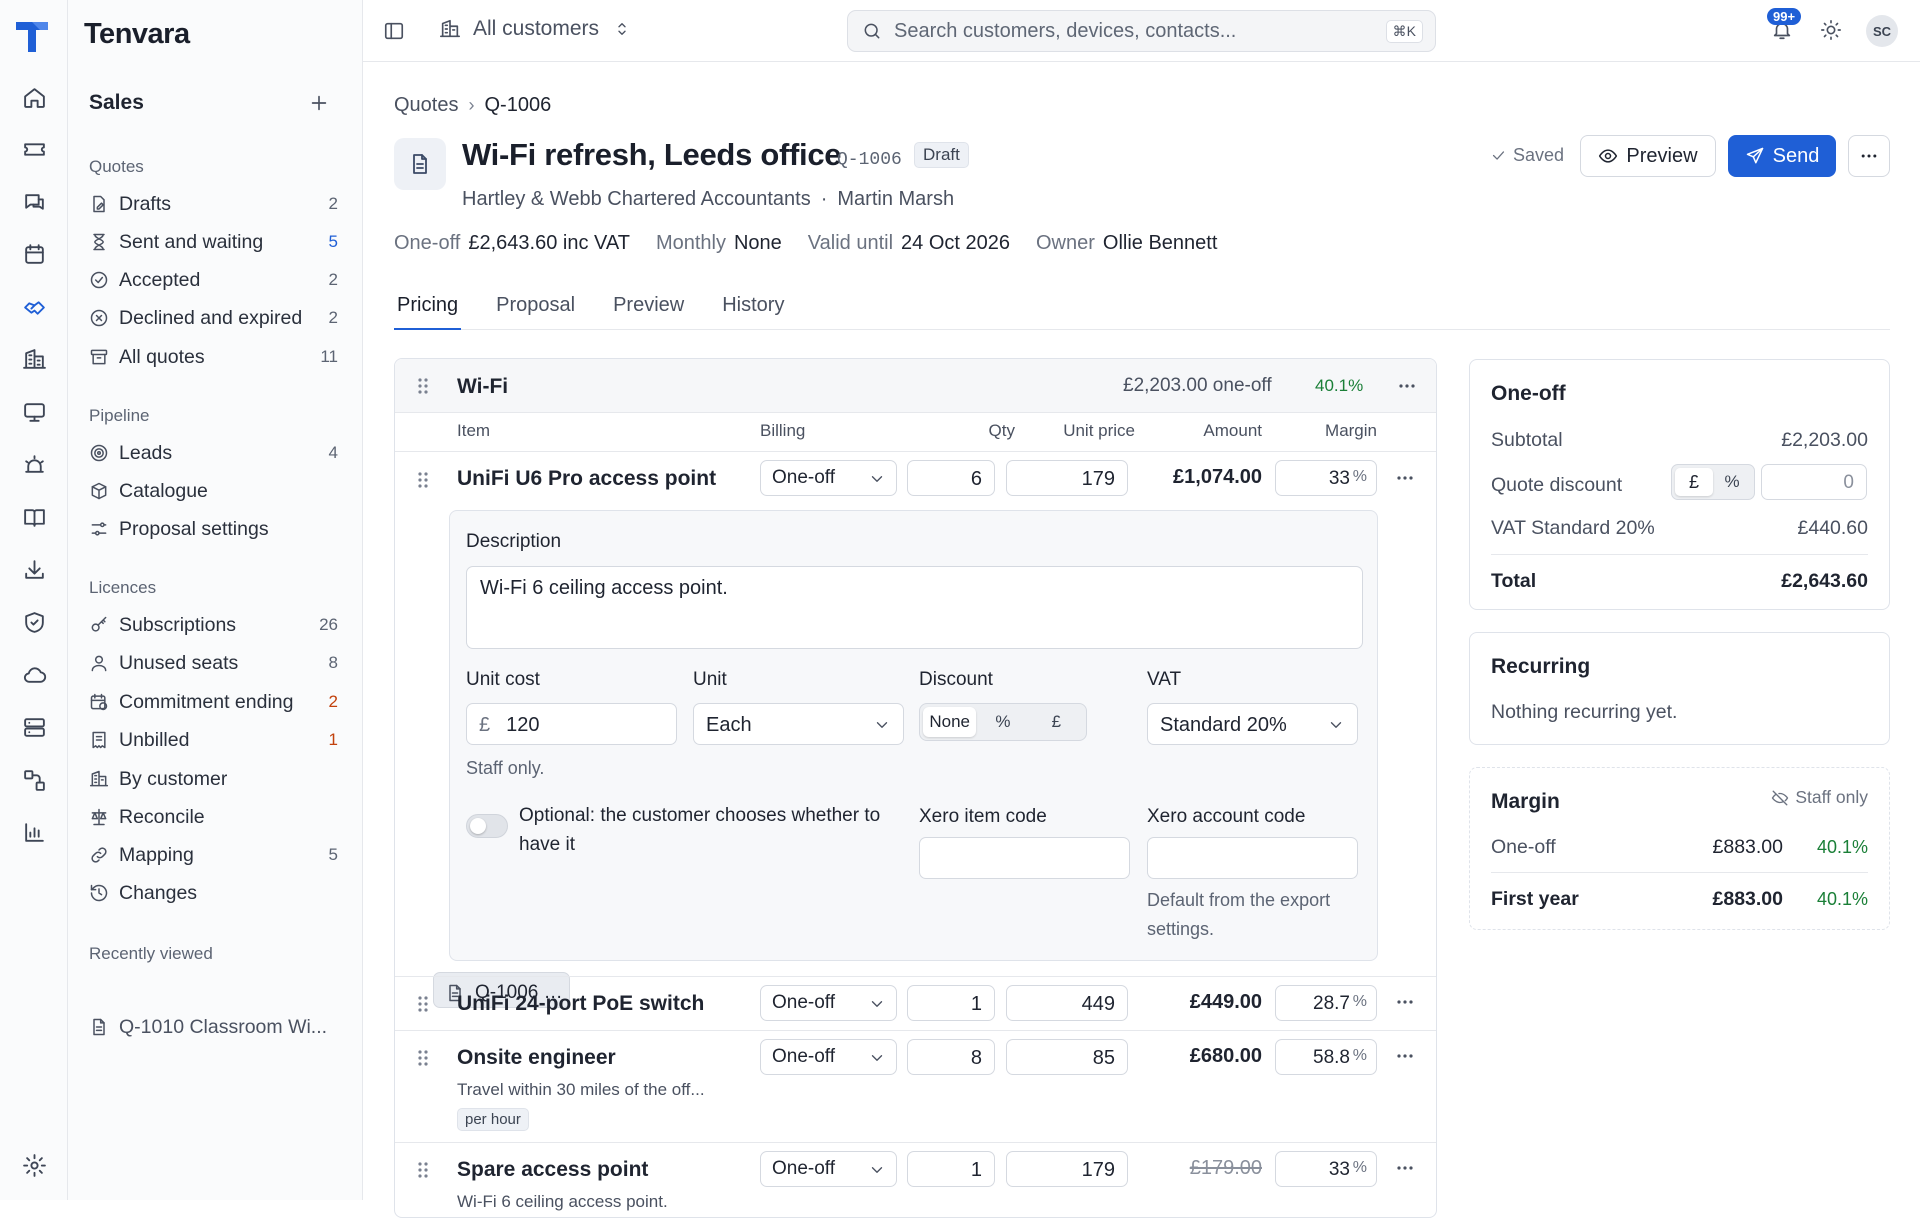 The height and width of the screenshot is (1218, 1920). Describe the element at coordinates (34, 307) in the screenshot. I see `handshake-icon` at that location.